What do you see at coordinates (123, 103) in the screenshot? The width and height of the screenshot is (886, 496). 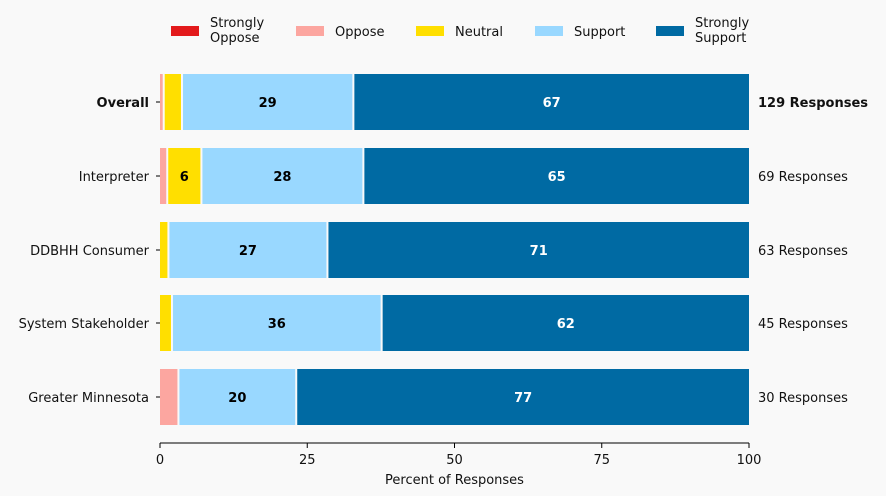 I see `category-label: Overall` at bounding box center [123, 103].